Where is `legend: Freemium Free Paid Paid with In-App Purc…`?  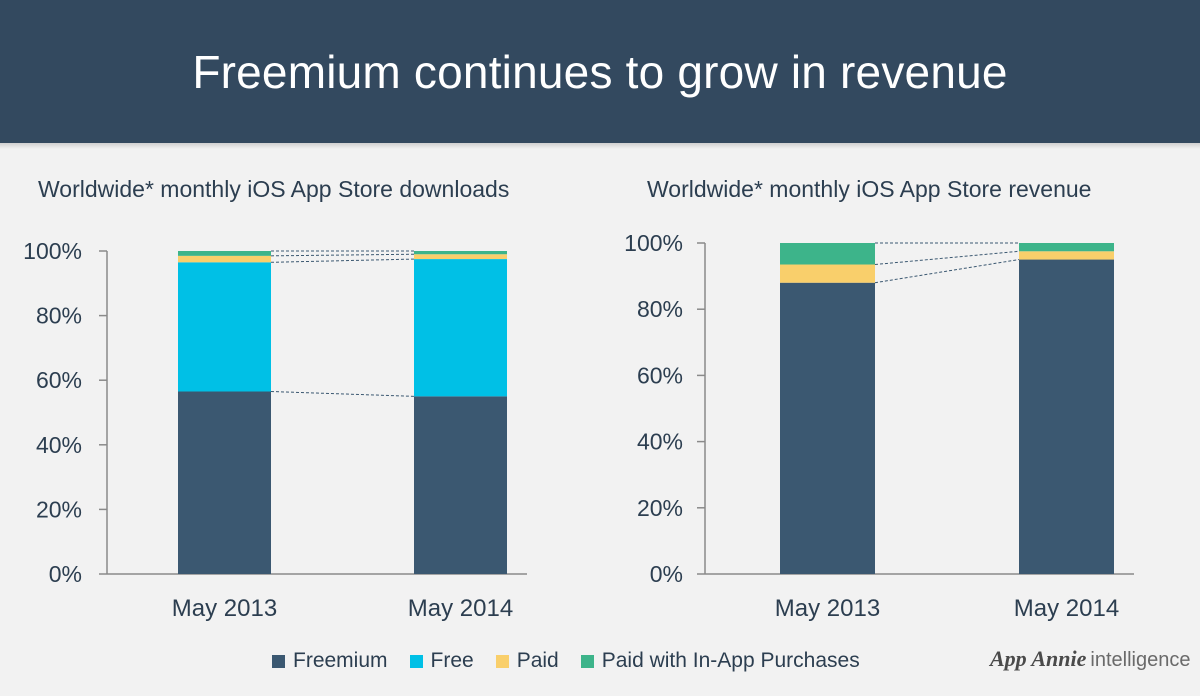 legend: Freemium Free Paid Paid with In-App Purc… is located at coordinates (577, 661).